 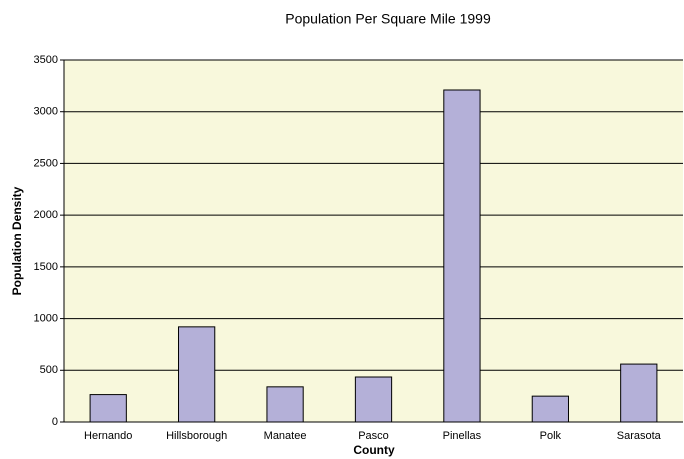 What do you see at coordinates (639, 436) in the screenshot?
I see `x-tick-label: Sarasota` at bounding box center [639, 436].